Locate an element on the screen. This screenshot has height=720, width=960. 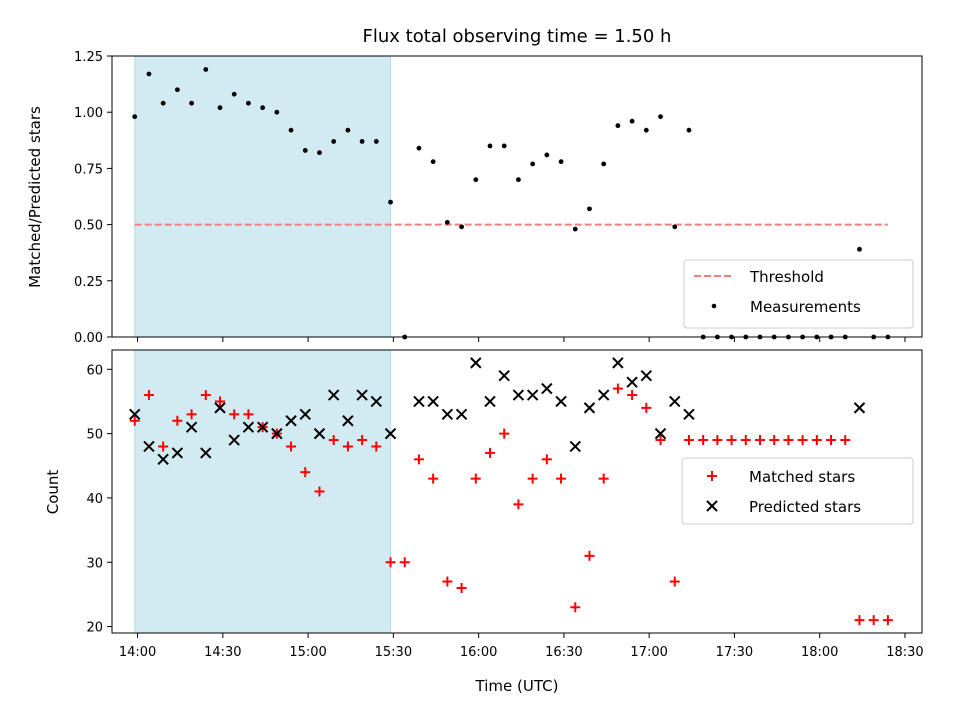
ratio-y-tick-label: 0.75 is located at coordinates (88, 169).